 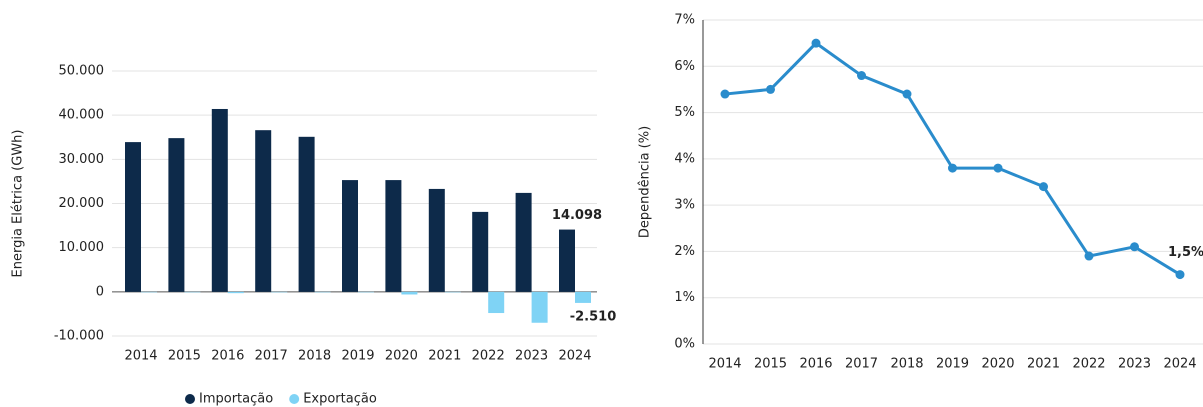 I want to click on y-tick-label: 5%, so click(x=684, y=112).